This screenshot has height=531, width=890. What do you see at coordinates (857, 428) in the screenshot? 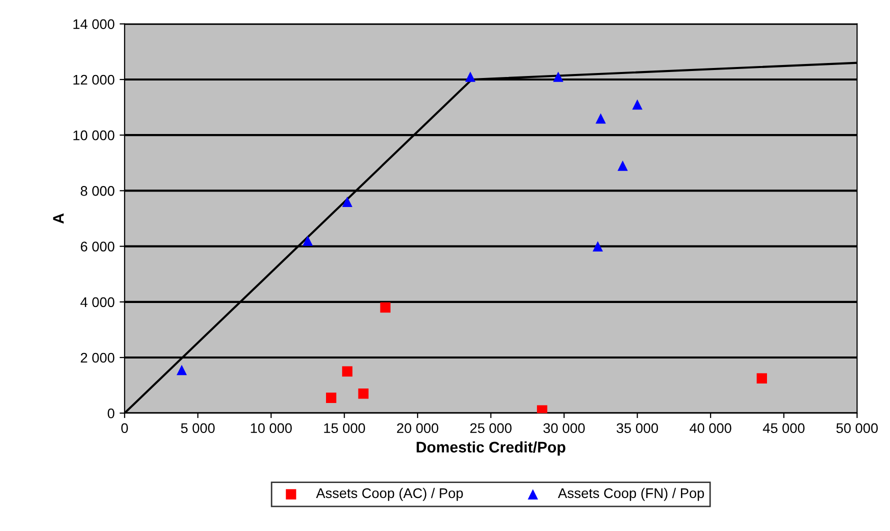
I see `x-tick-label: 50 000` at bounding box center [857, 428].